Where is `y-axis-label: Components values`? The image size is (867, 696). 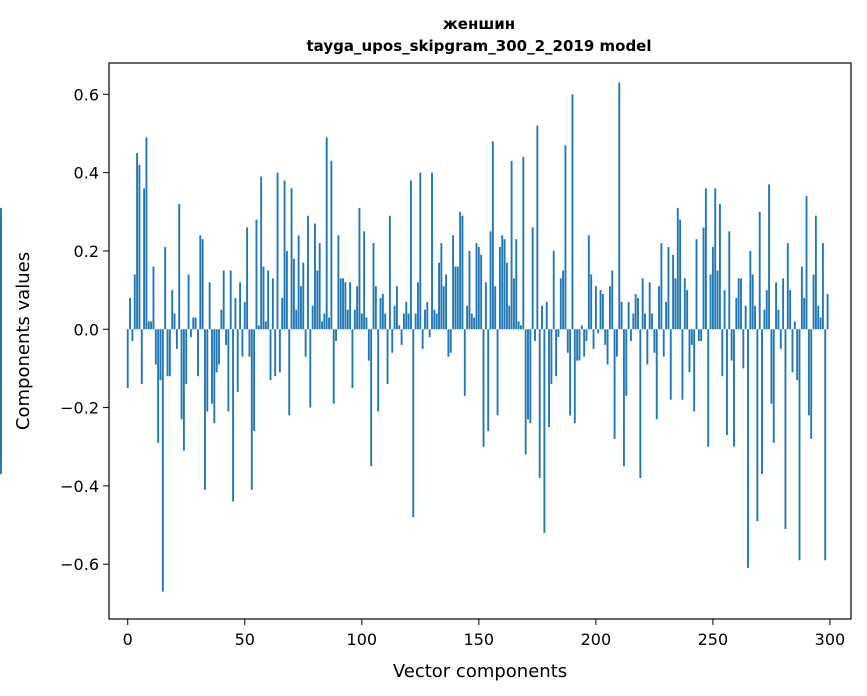 y-axis-label: Components values is located at coordinates (23, 341).